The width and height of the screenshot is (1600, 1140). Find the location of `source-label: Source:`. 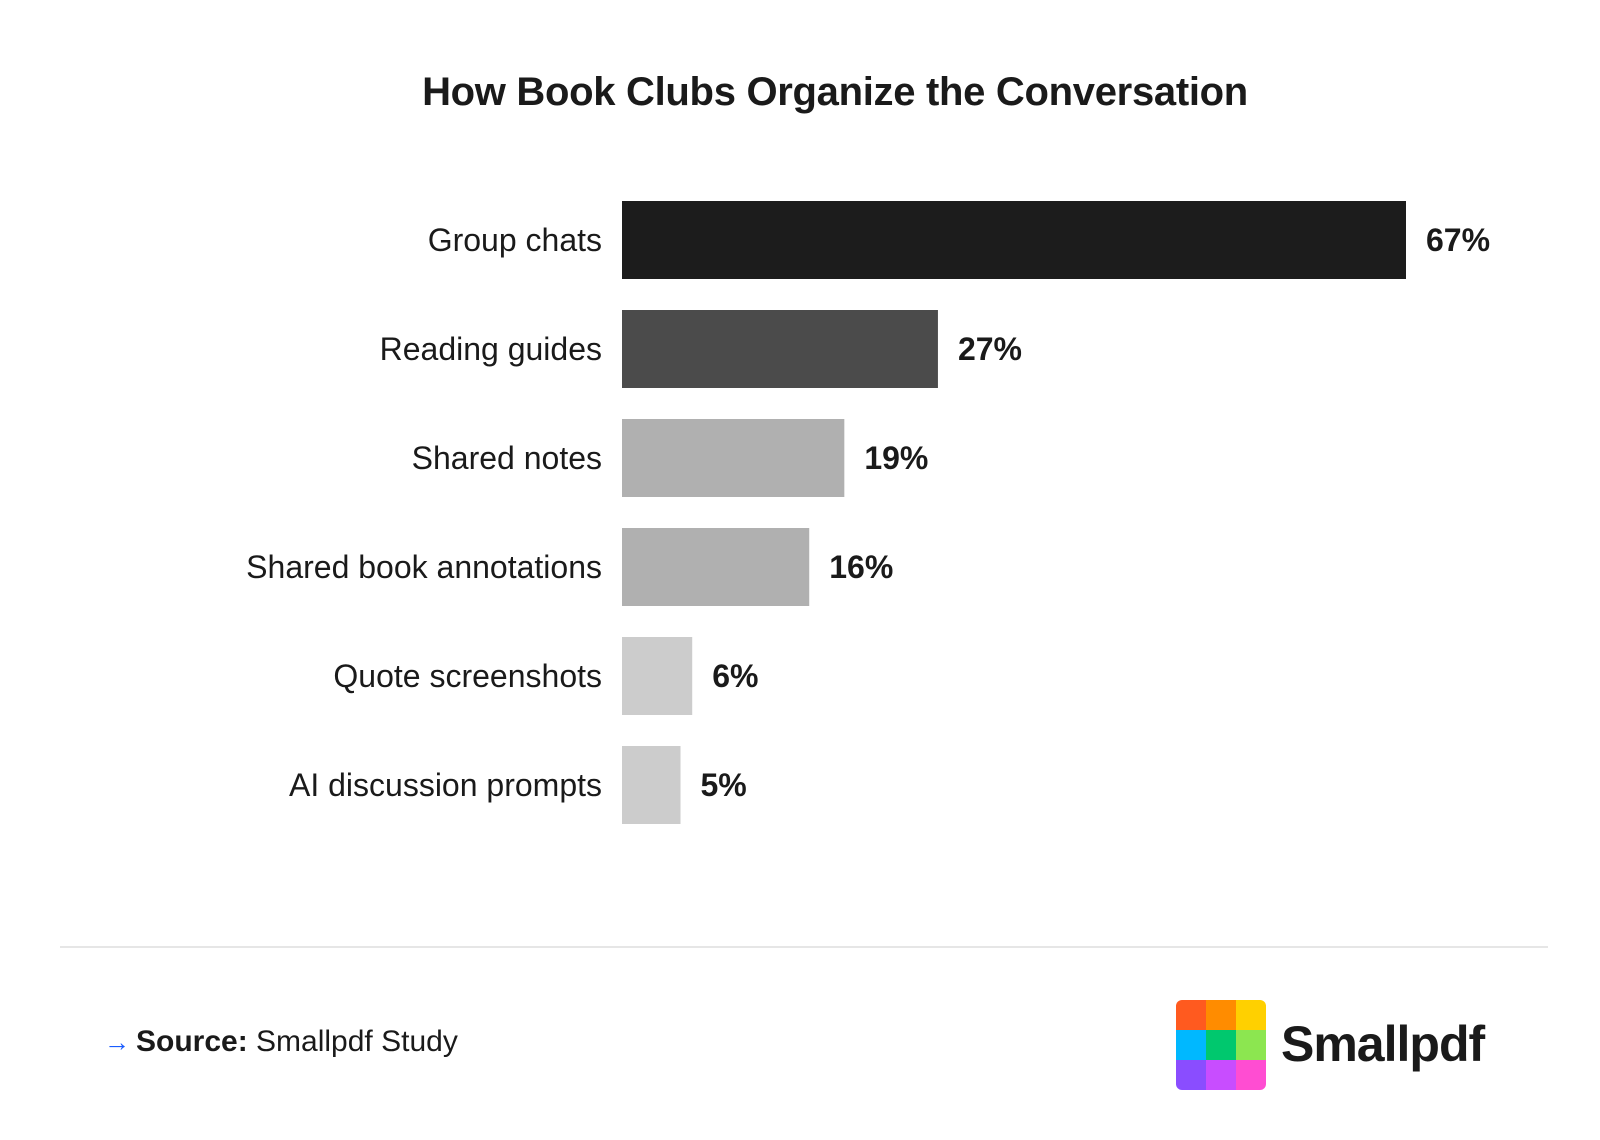

source-label: Source: is located at coordinates (192, 1041).